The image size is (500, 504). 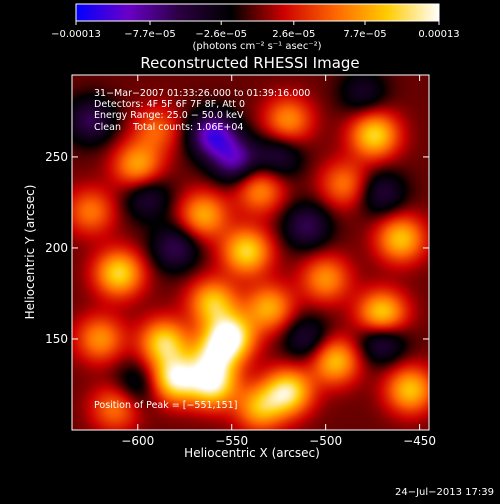 What do you see at coordinates (169, 115) in the screenshot?
I see `annotation-energy-range: Energy Range: 25.0 − 50.0 keV` at bounding box center [169, 115].